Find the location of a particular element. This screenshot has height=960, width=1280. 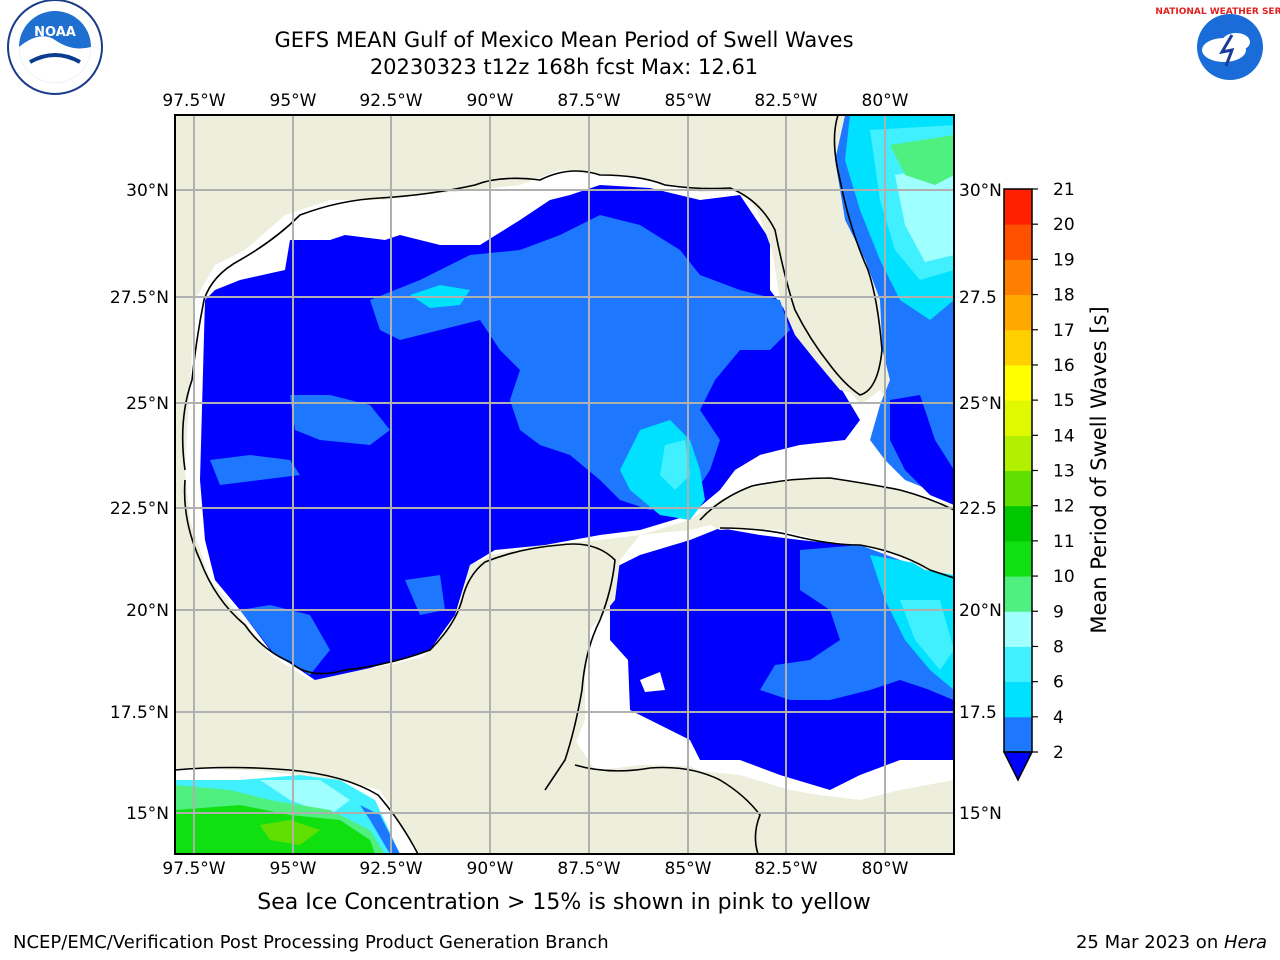

colorbar-tick-label: 20 is located at coordinates (1064, 225).